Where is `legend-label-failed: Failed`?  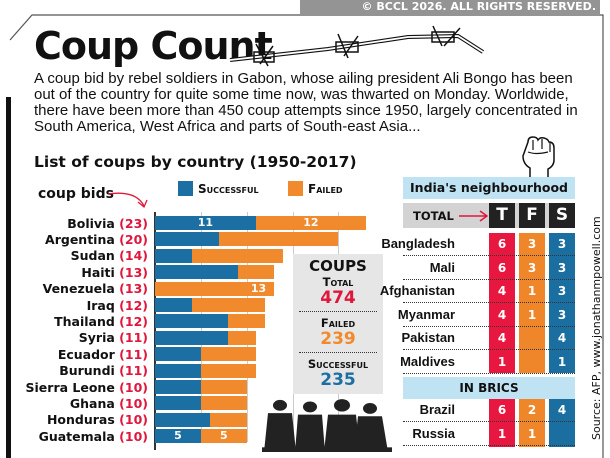
legend-label-failed: Failed is located at coordinates (325, 189).